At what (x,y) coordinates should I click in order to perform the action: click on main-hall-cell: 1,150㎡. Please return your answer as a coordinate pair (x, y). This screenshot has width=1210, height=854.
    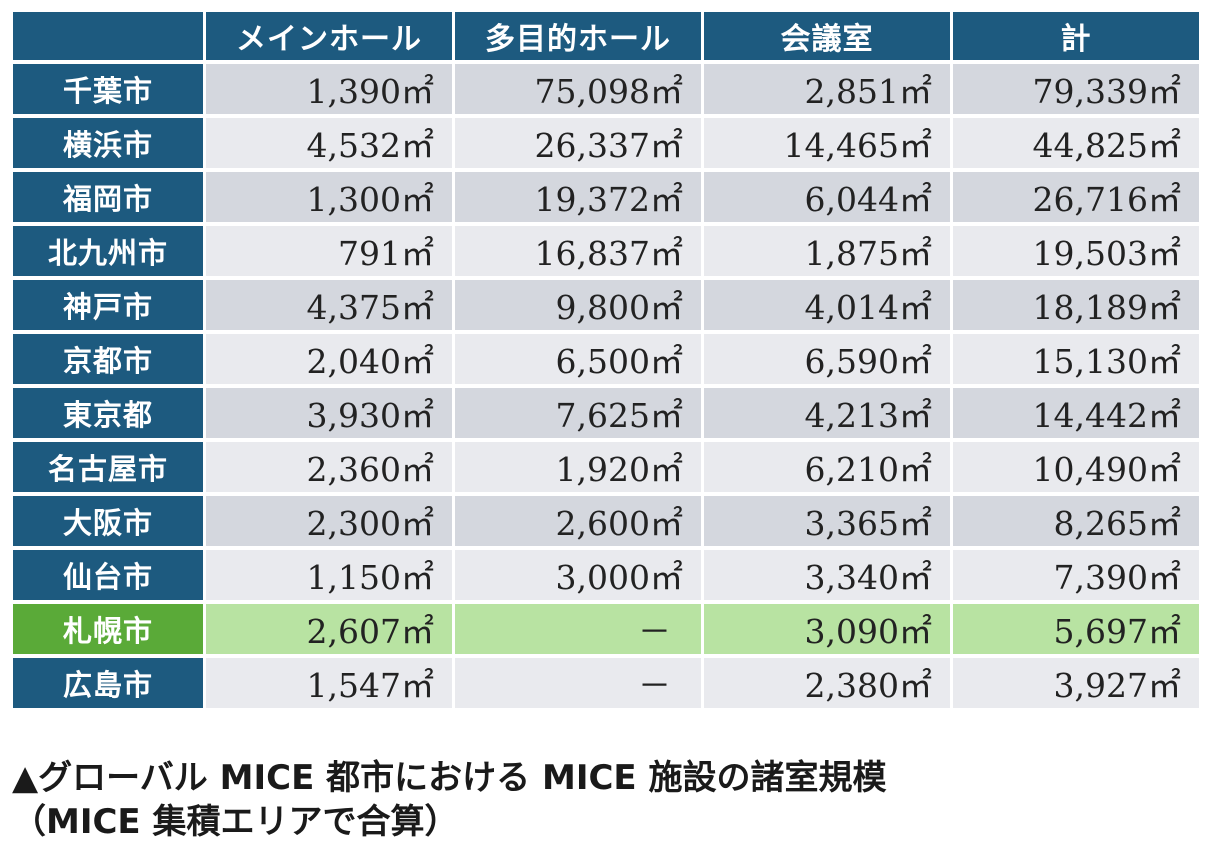
    Looking at the image, I should click on (329, 575).